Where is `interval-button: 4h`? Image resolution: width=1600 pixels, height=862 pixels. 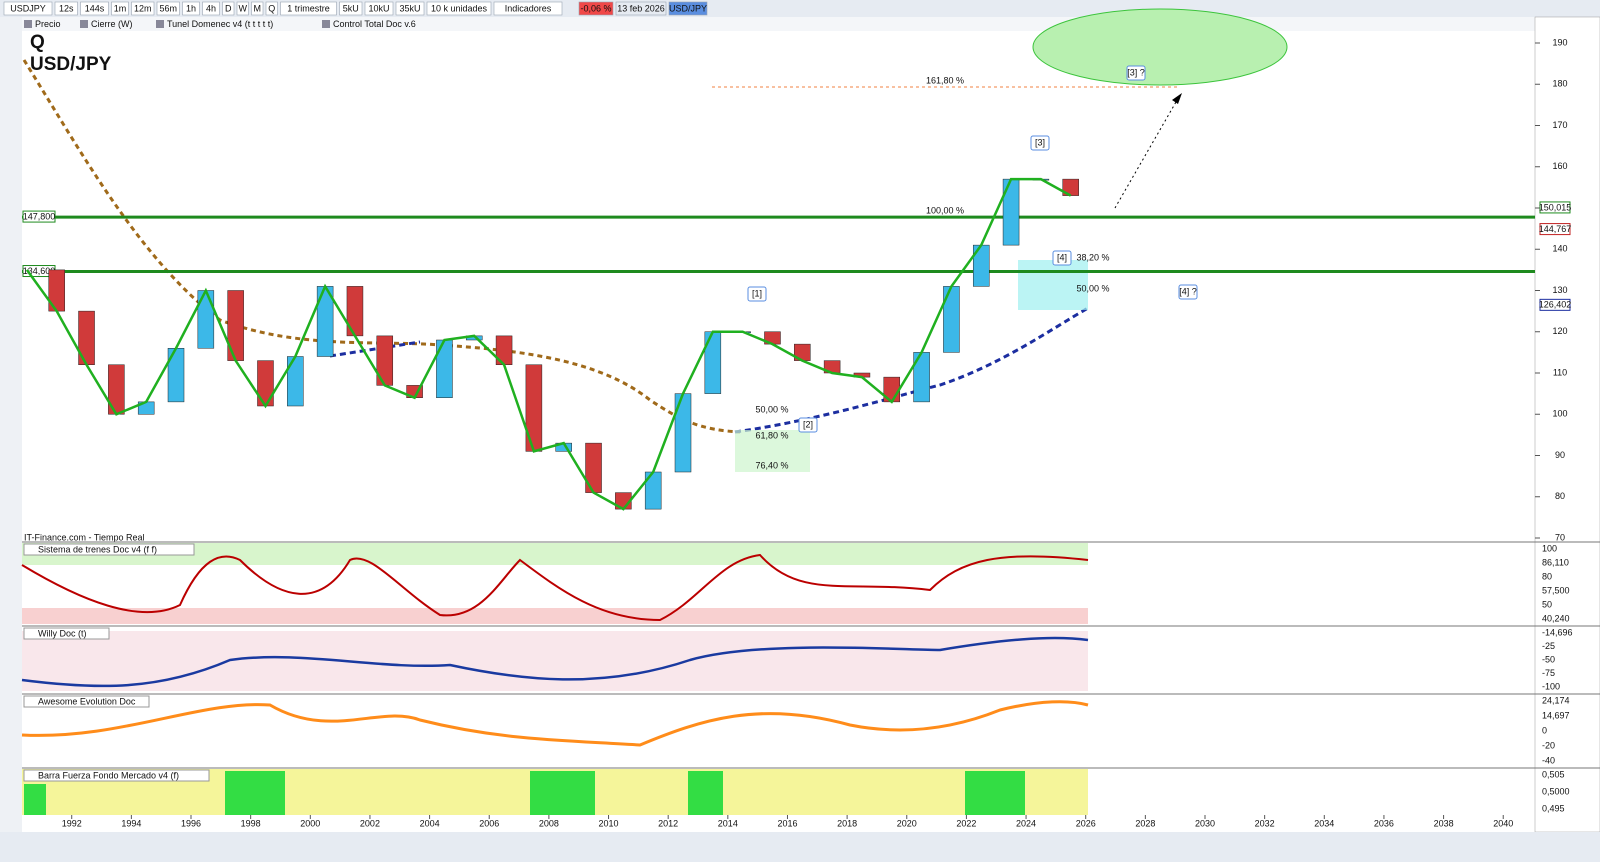 interval-button: 4h is located at coordinates (211, 8).